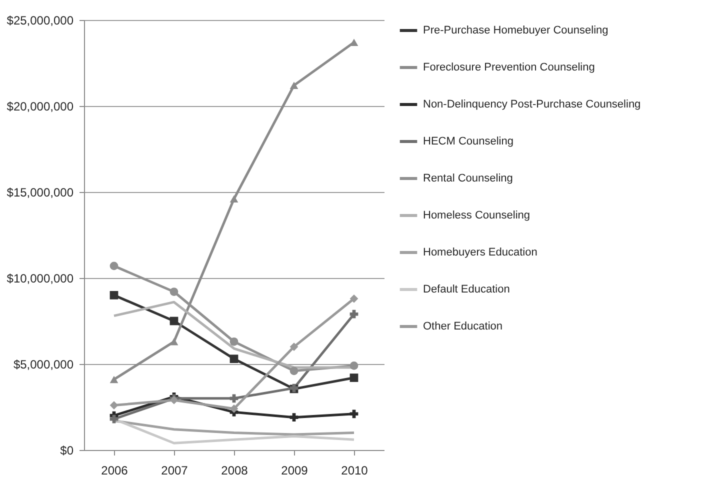 The image size is (715, 493). I want to click on y-tick-label: $5,000,000, so click(43, 365).